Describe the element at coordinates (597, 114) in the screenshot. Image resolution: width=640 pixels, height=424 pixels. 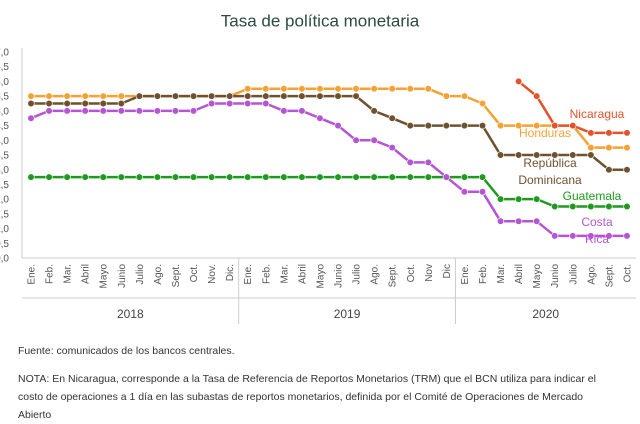
I see `series-label: Nicaragua` at that location.